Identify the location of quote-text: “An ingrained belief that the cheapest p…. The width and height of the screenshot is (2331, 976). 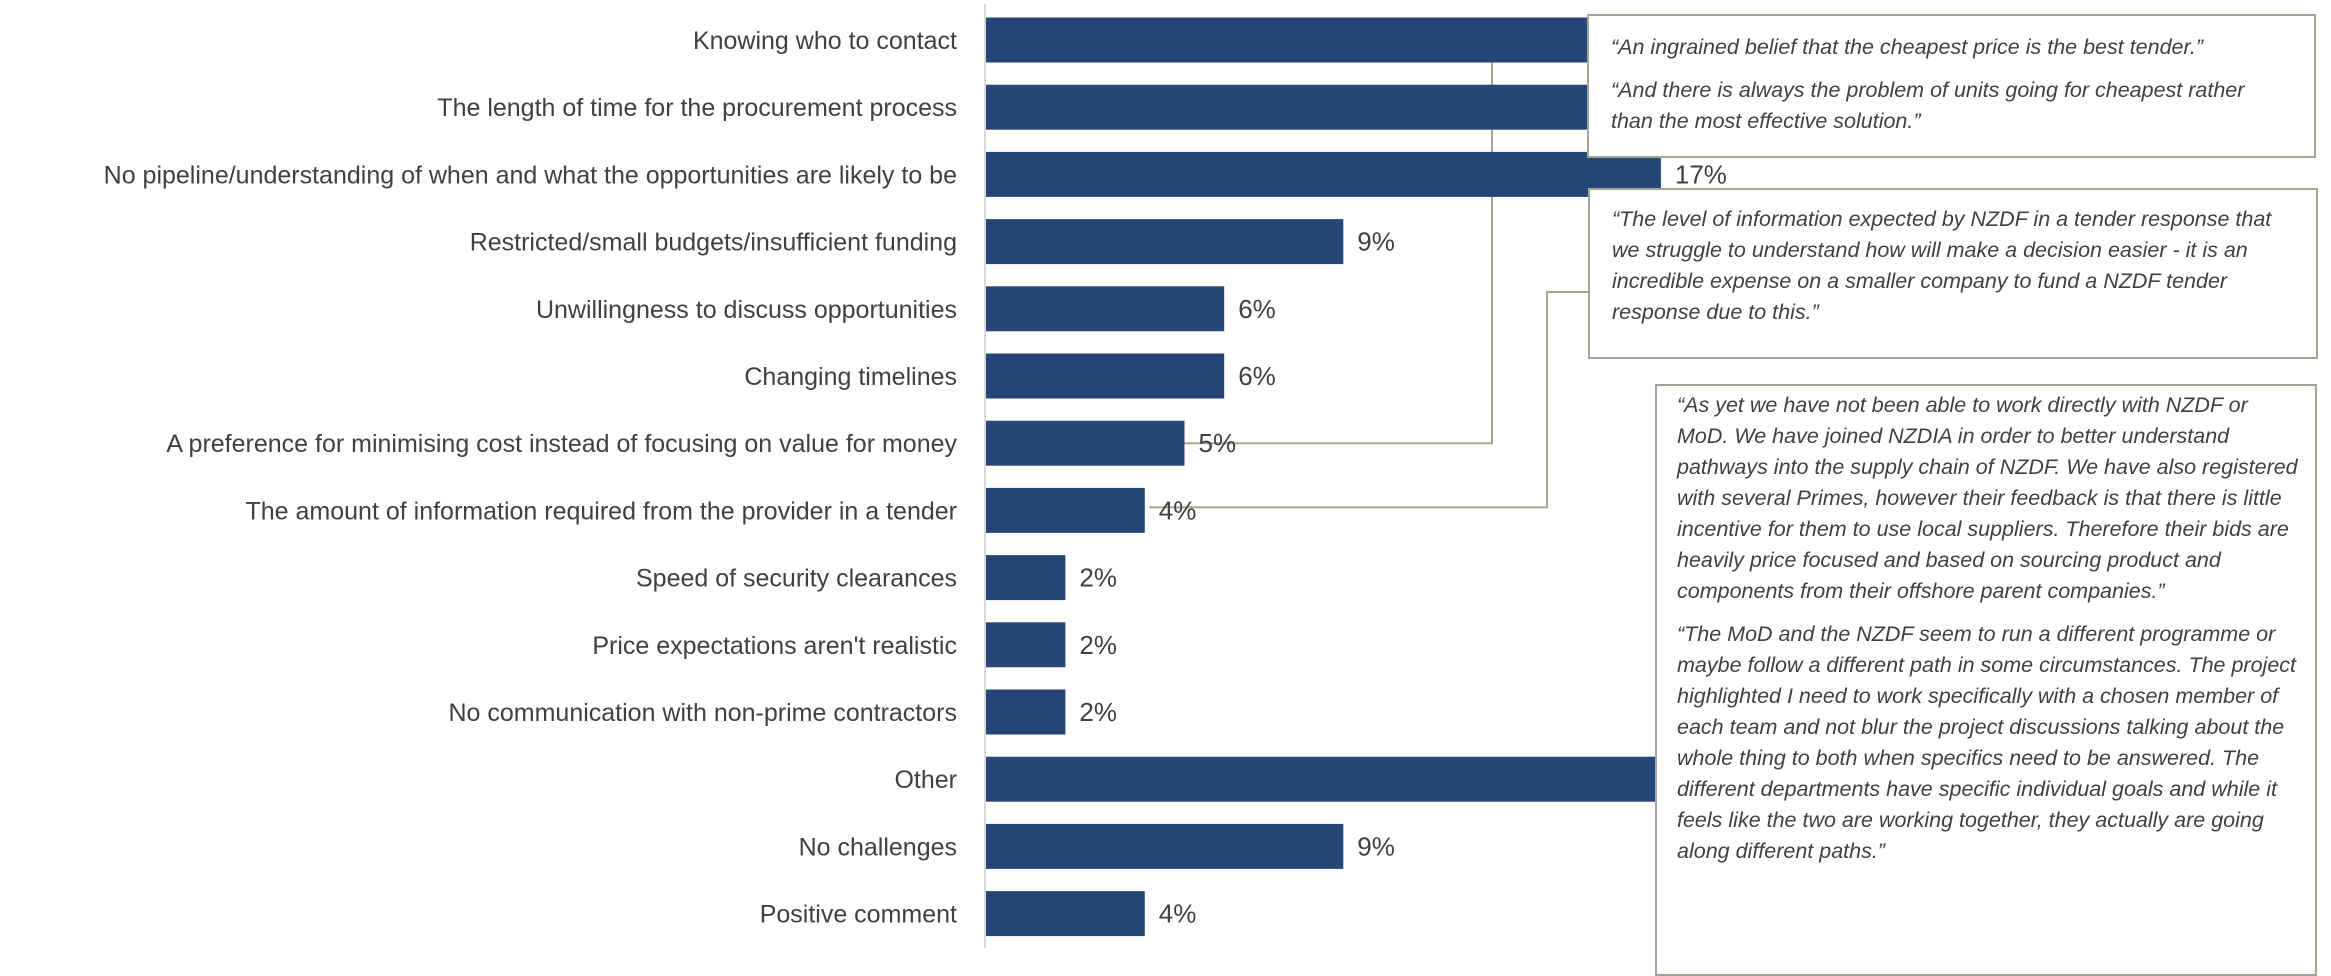
(1907, 47).